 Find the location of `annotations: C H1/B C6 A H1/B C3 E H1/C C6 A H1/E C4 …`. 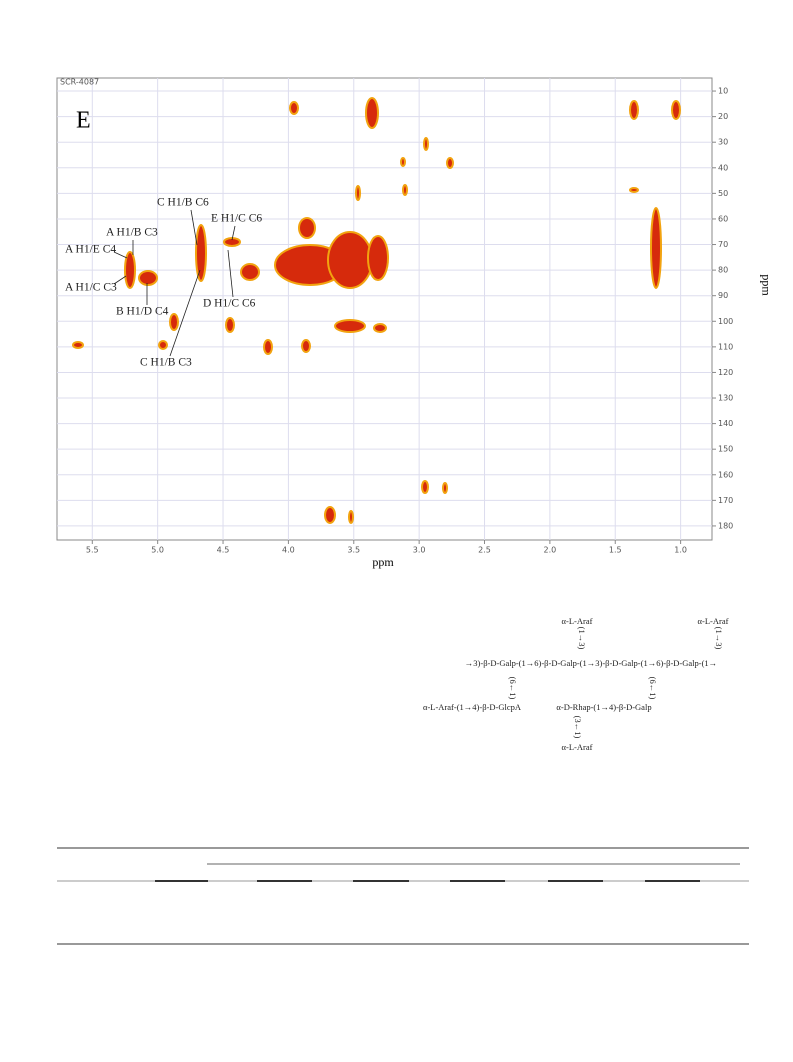

annotations: C H1/B C6 A H1/B C3 E H1/C C6 A H1/E C4 … is located at coordinates (163, 283).